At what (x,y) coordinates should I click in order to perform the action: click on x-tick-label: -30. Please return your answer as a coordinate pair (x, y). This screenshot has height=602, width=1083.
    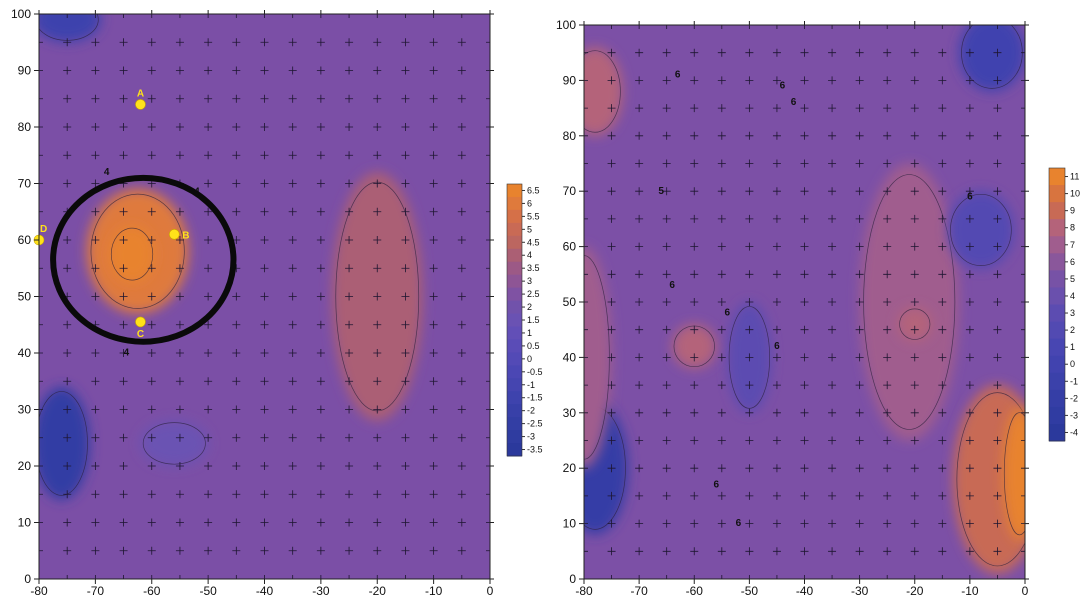
    Looking at the image, I should click on (321, 591).